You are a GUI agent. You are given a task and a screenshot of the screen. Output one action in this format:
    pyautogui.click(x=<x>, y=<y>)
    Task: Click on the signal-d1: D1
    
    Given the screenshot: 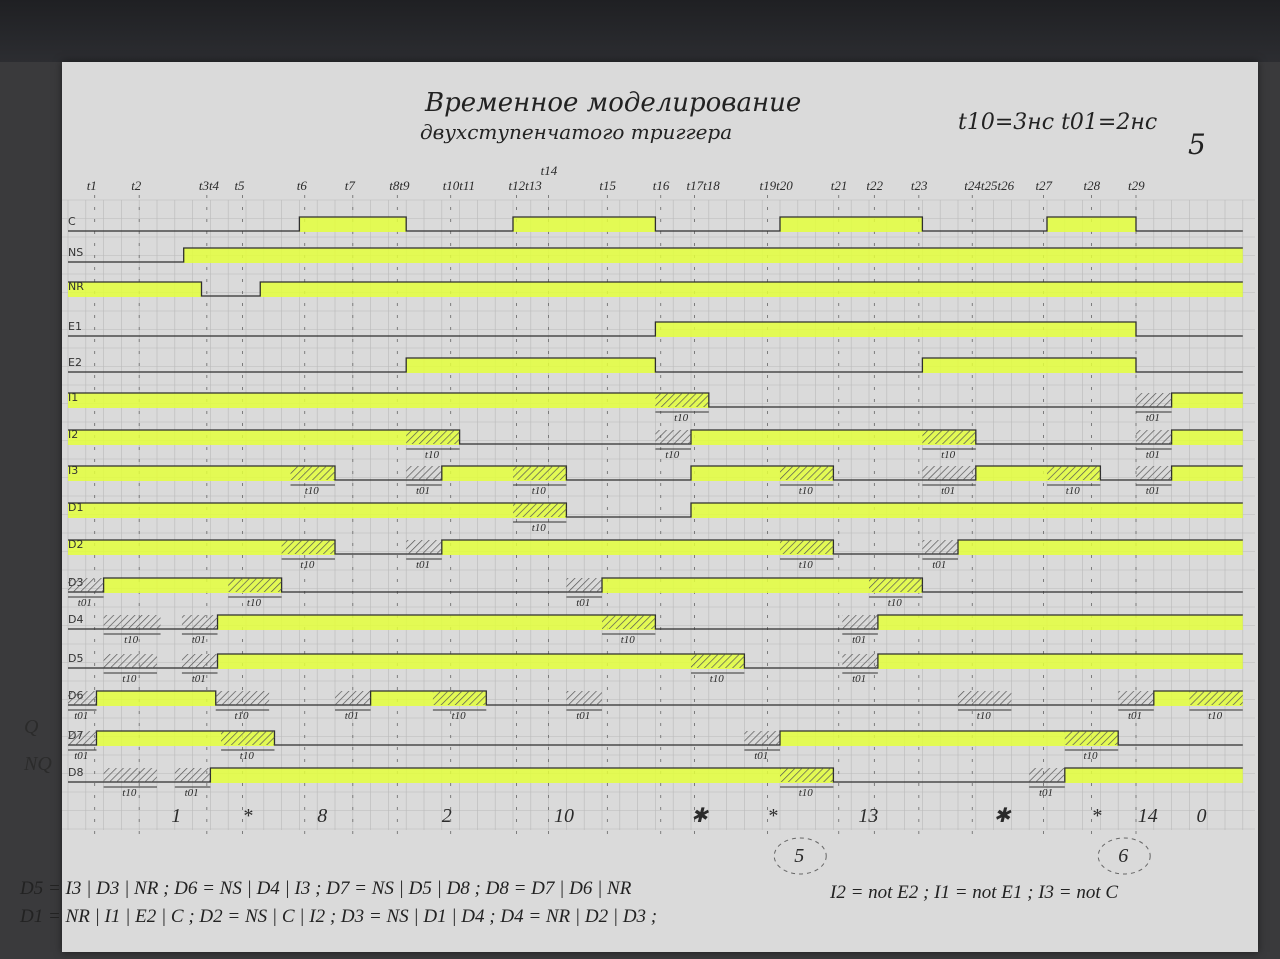 What is the action you would take?
    pyautogui.click(x=655, y=509)
    